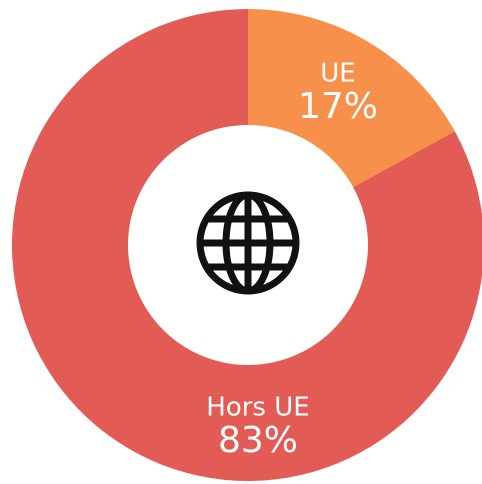  Describe the element at coordinates (337, 74) in the screenshot. I see `category-label: UE` at that location.